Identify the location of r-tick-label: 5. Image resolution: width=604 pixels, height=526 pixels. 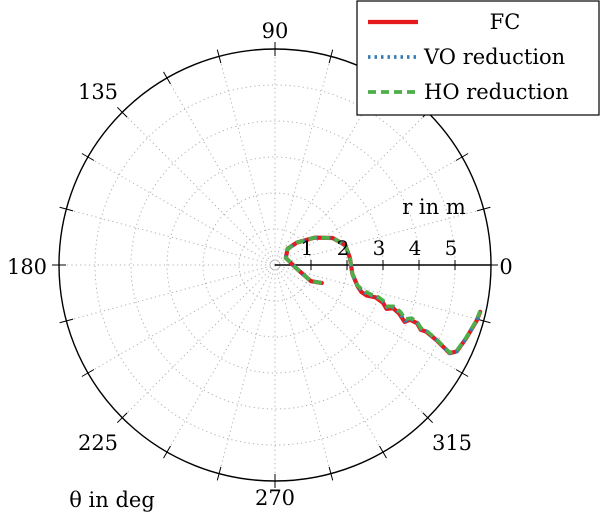
(451, 248).